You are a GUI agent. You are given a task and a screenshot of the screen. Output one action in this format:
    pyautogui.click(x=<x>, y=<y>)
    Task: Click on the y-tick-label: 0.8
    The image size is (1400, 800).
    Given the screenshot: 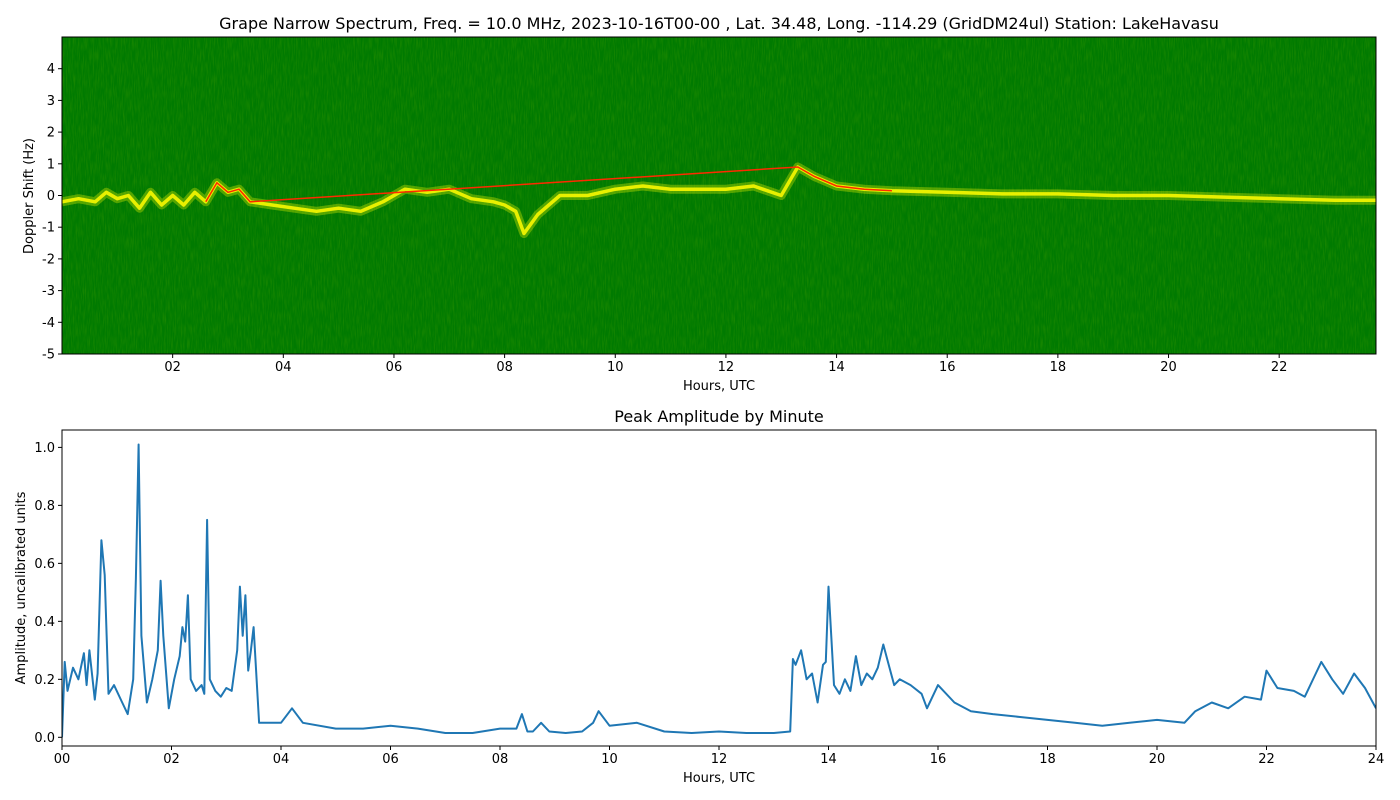 What is the action you would take?
    pyautogui.click(x=44, y=506)
    